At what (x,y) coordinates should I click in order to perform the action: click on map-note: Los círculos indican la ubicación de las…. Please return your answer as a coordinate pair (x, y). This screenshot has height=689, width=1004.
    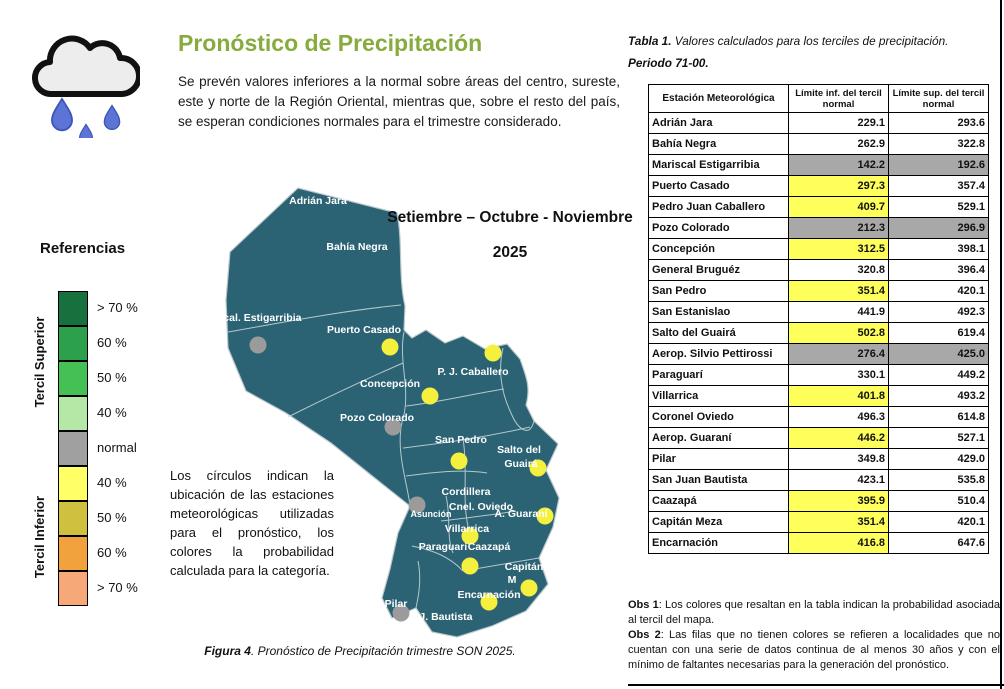
    Looking at the image, I should click on (252, 523).